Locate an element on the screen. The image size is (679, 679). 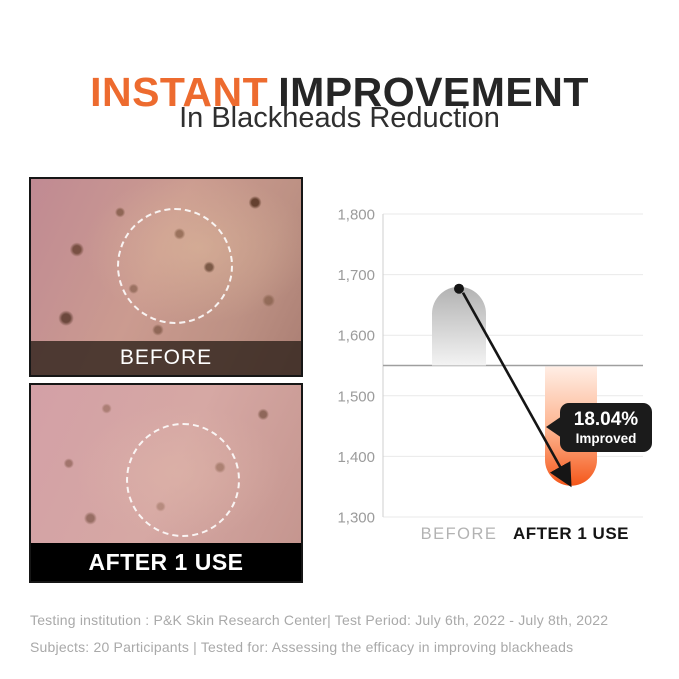
badge-body is located at coordinates (606, 427).